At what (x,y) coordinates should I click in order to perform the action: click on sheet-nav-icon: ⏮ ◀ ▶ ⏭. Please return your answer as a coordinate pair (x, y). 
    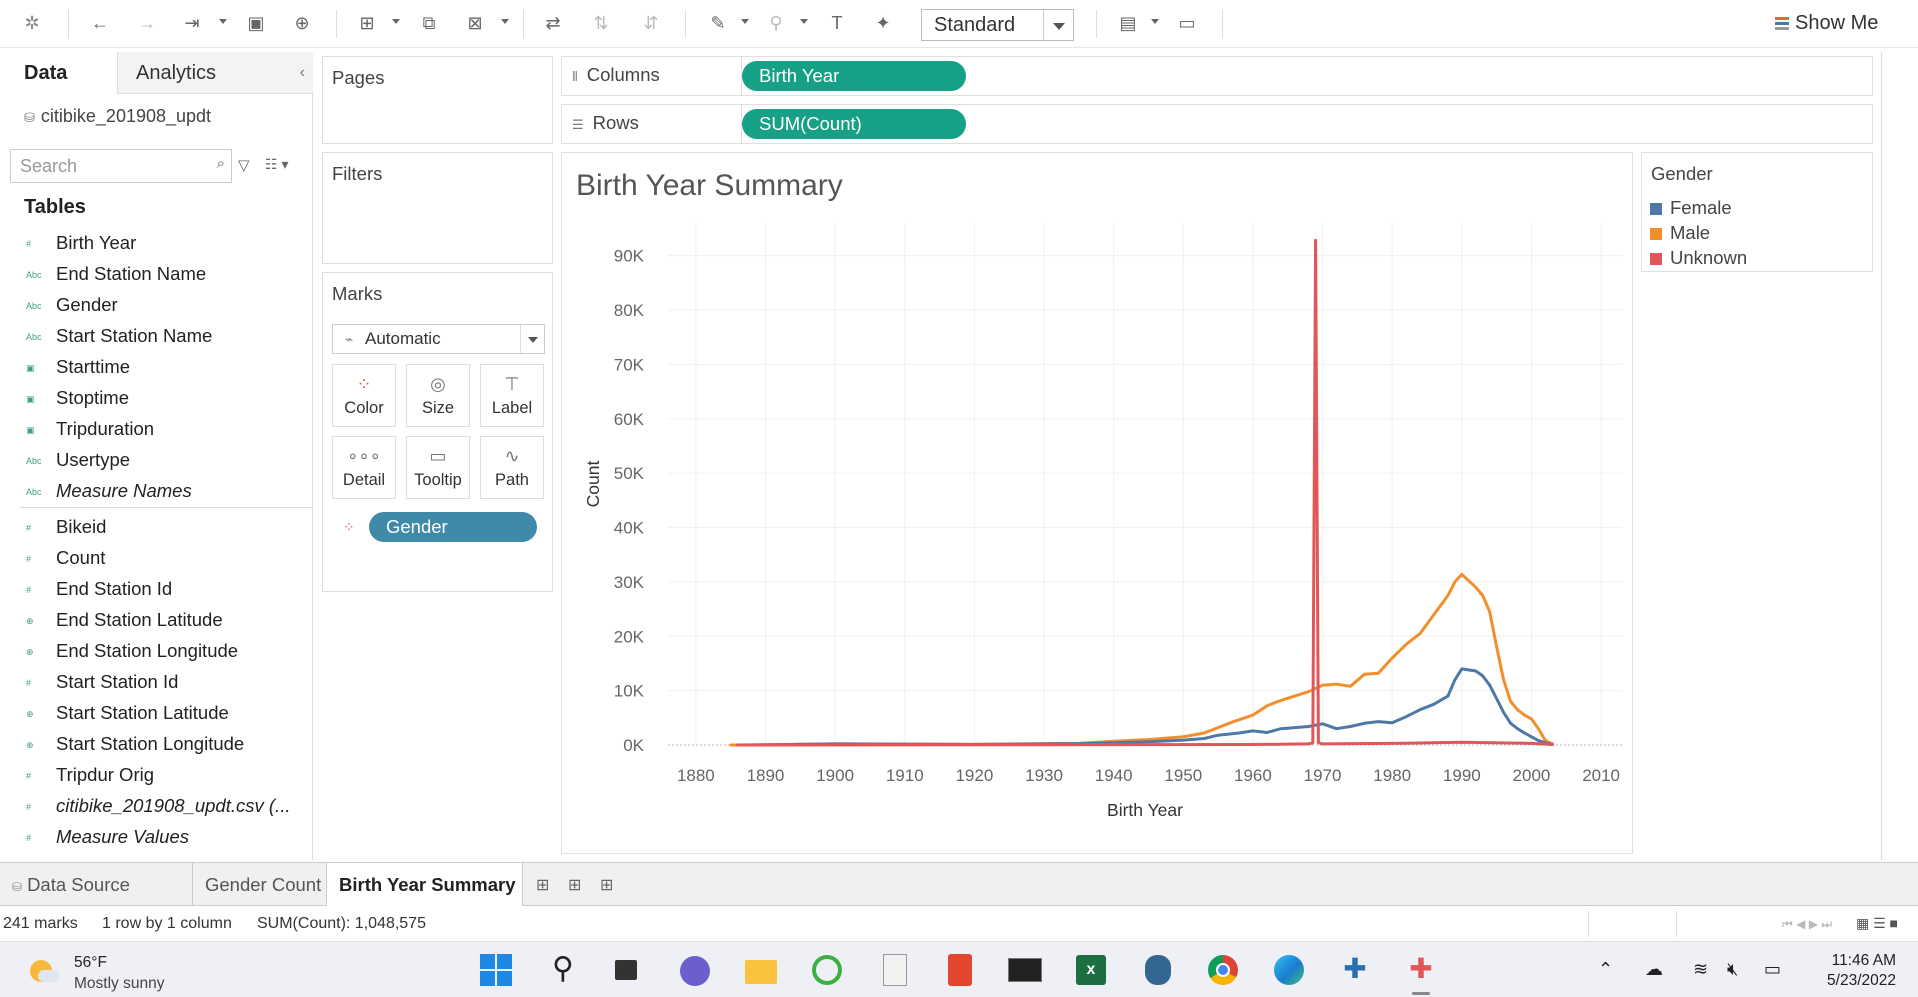
    Looking at the image, I should click on (1807, 924).